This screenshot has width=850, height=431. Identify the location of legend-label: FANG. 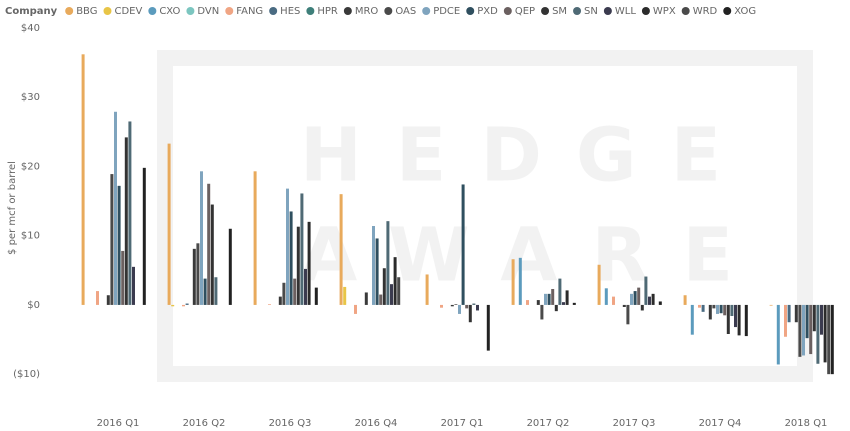
(249, 11).